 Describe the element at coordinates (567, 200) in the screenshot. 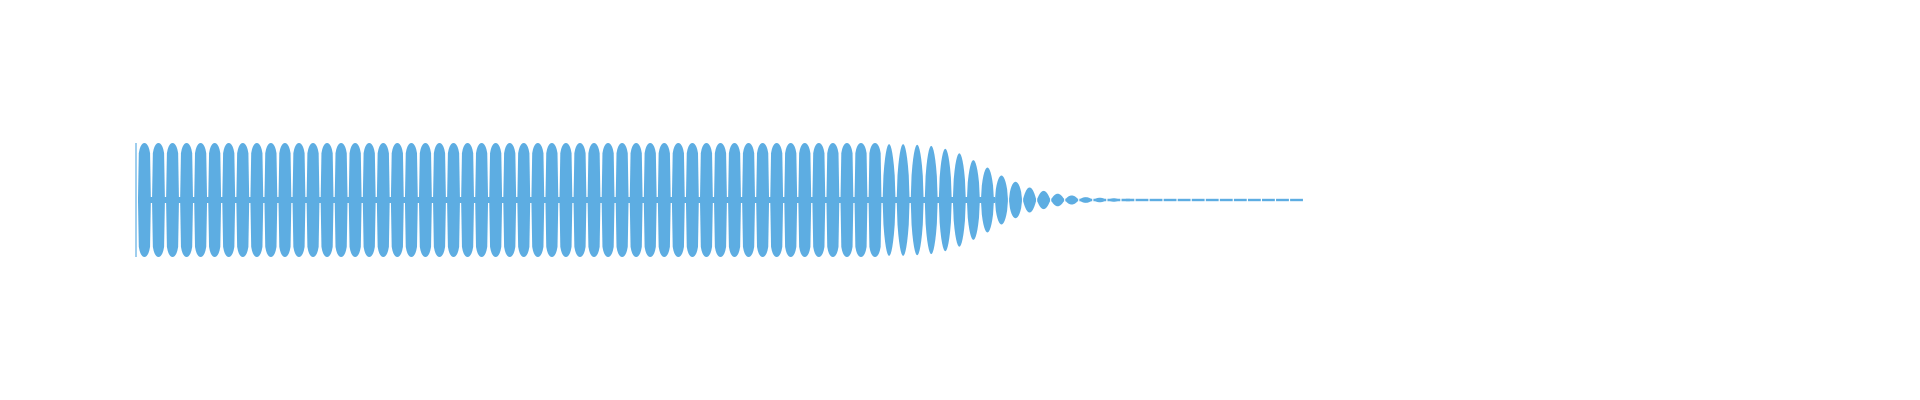

I see `waveform-center-band` at that location.